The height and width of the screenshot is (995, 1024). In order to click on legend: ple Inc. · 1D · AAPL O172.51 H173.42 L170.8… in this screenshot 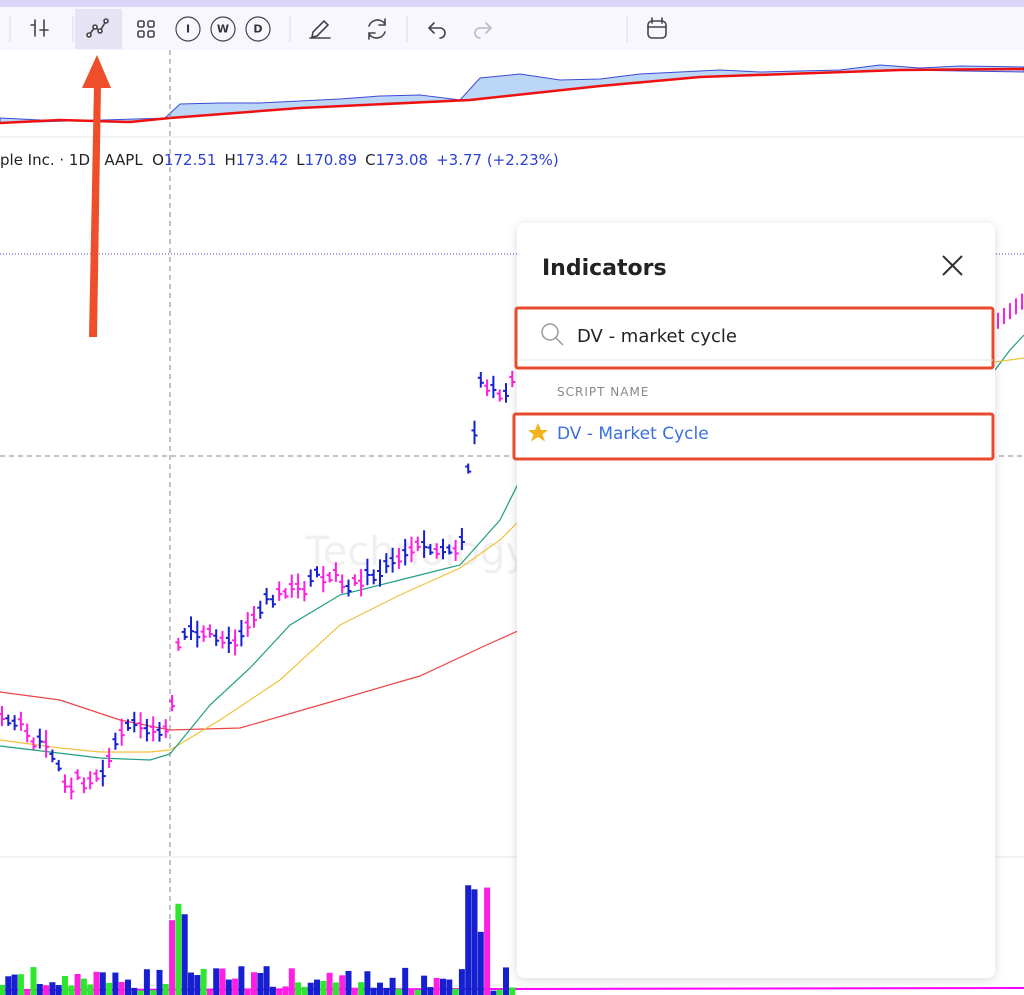, I will do `click(279, 160)`.